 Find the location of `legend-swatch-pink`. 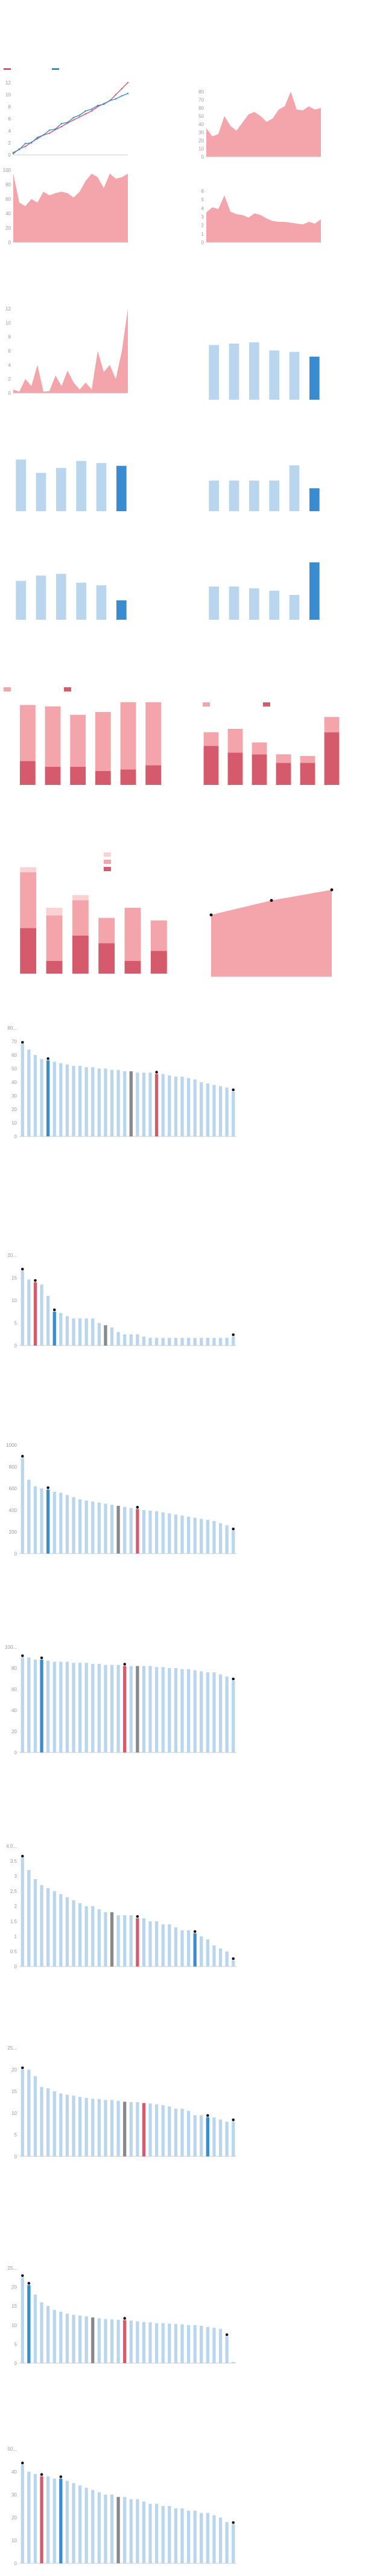

legend-swatch-pink is located at coordinates (7, 689).